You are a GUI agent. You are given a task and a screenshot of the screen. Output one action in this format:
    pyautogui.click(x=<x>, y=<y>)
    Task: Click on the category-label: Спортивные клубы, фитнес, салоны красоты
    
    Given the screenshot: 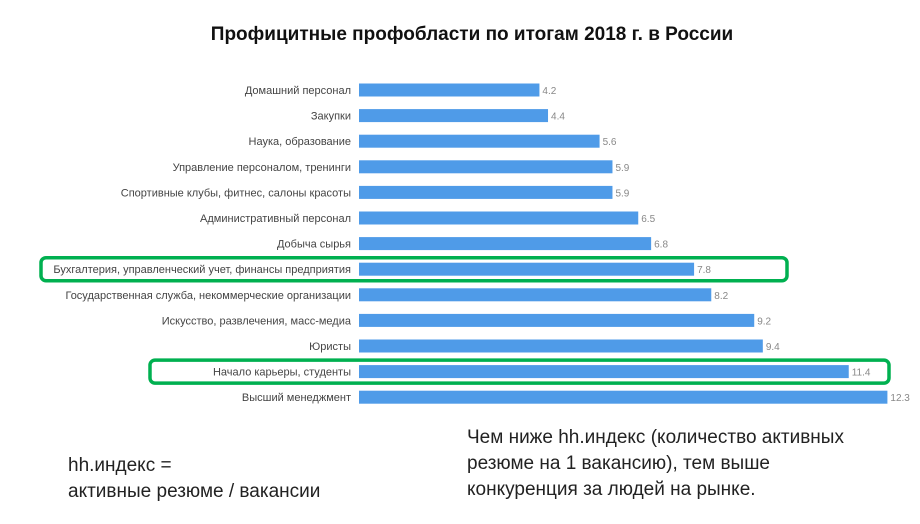 What is the action you would take?
    pyautogui.click(x=236, y=193)
    